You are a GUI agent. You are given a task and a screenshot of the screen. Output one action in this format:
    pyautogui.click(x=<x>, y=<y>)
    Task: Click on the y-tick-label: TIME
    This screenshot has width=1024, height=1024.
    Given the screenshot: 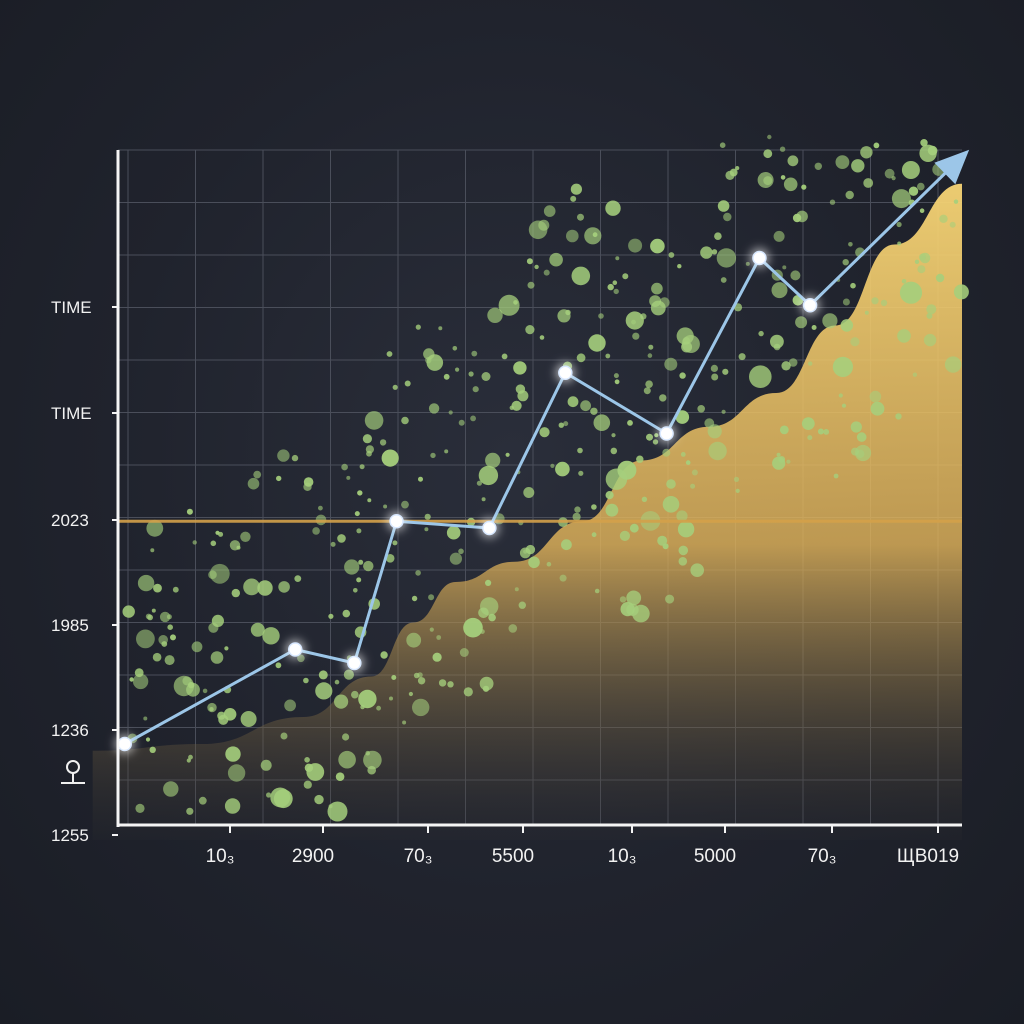 What is the action you would take?
    pyautogui.click(x=71, y=413)
    